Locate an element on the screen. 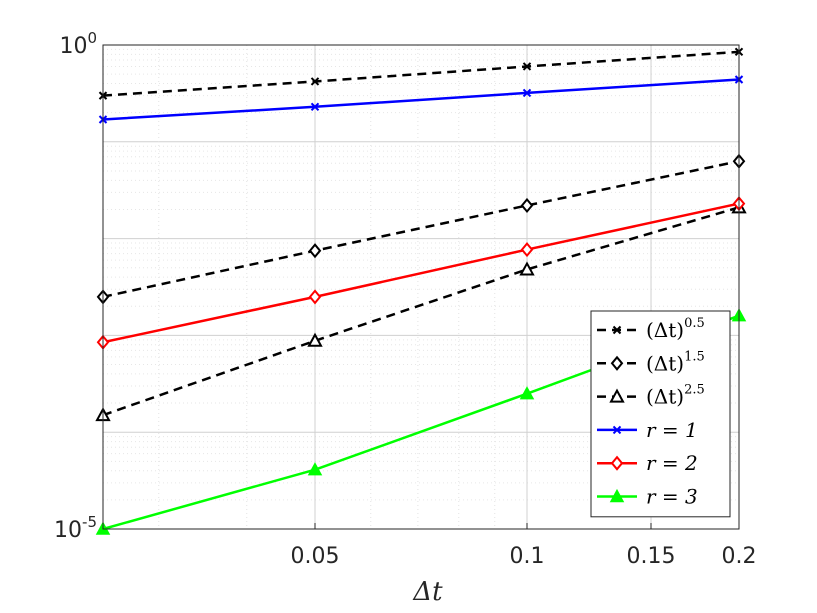 This screenshot has height=613, width=817. legend-entry-6: r = 3 is located at coordinates (647, 497).